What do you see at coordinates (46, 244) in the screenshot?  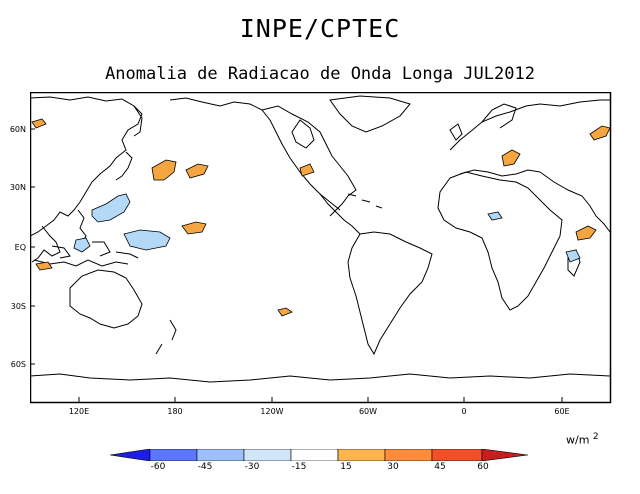 I see `coastline-southeast-asia` at bounding box center [46, 244].